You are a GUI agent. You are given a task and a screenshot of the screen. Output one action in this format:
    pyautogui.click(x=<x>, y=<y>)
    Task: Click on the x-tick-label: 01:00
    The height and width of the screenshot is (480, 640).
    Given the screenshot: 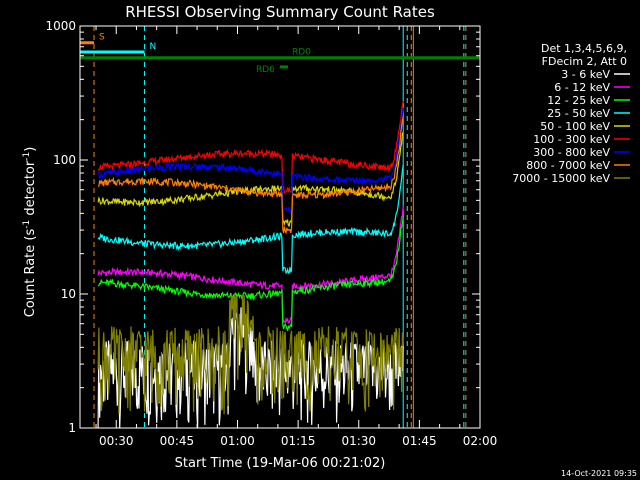 What is the action you would take?
    pyautogui.click(x=237, y=441)
    